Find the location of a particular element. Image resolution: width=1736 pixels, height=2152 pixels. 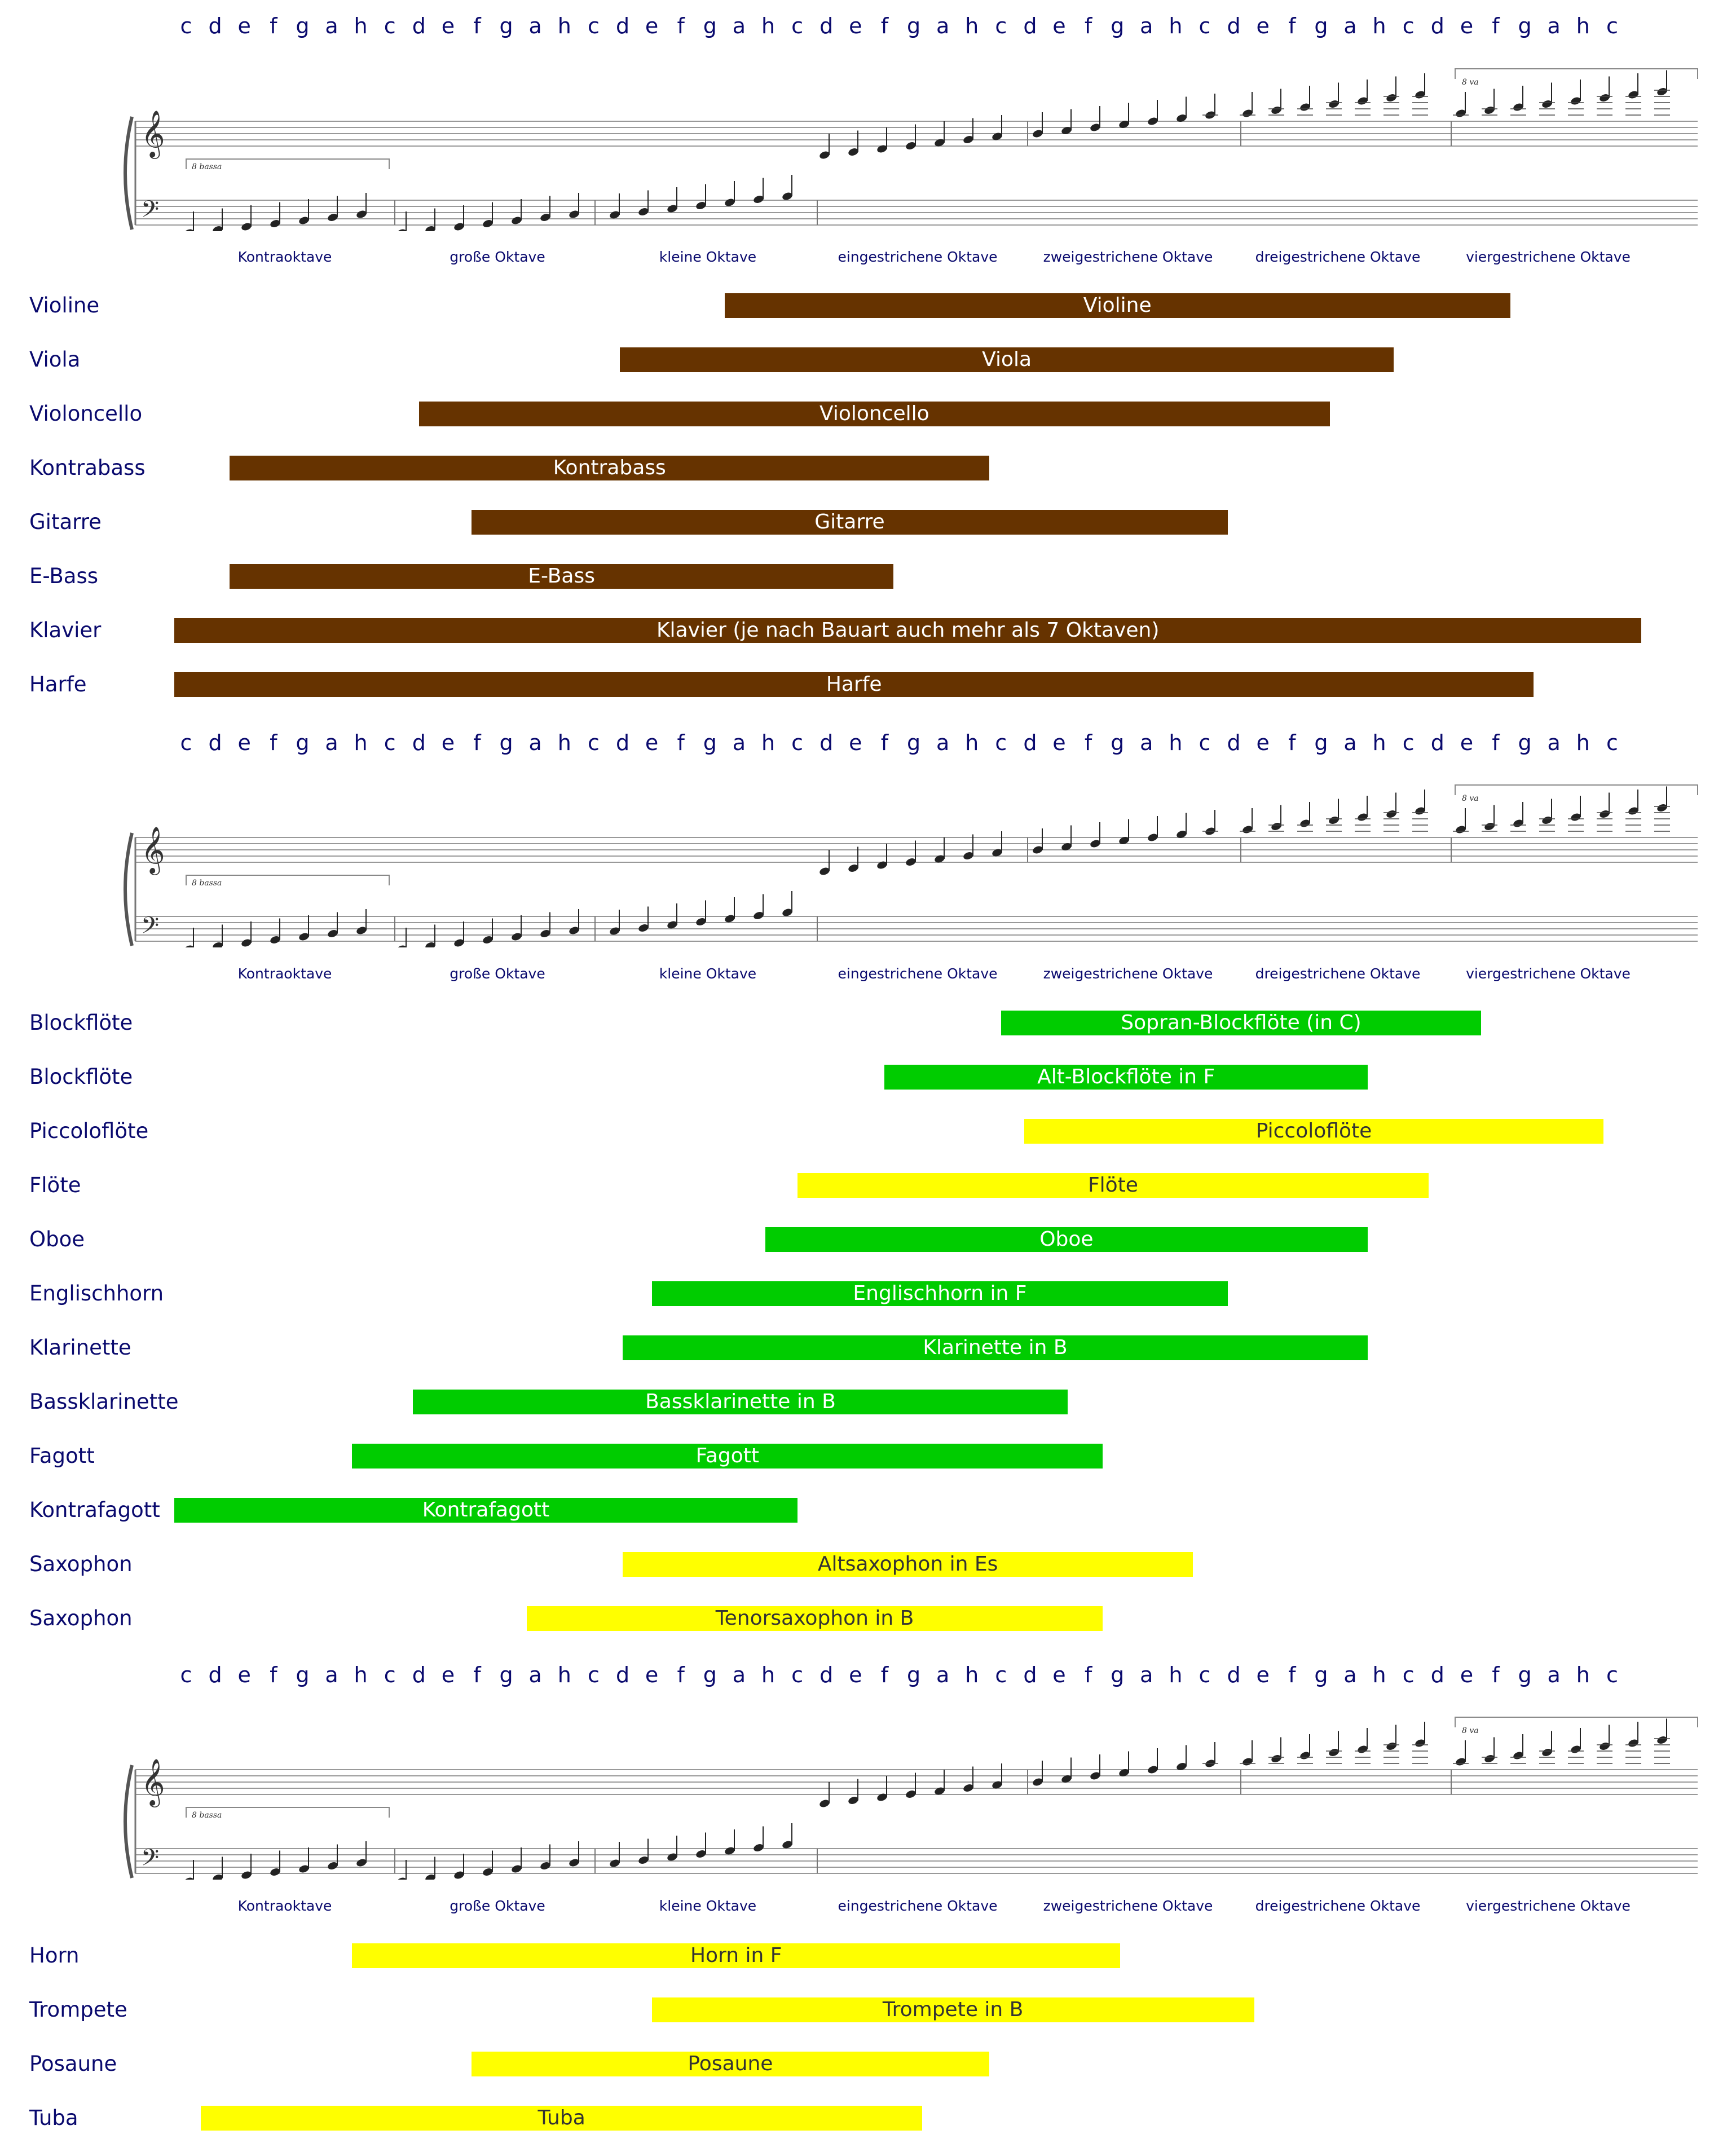

instrument-name: Klarinette is located at coordinates (80, 1347).